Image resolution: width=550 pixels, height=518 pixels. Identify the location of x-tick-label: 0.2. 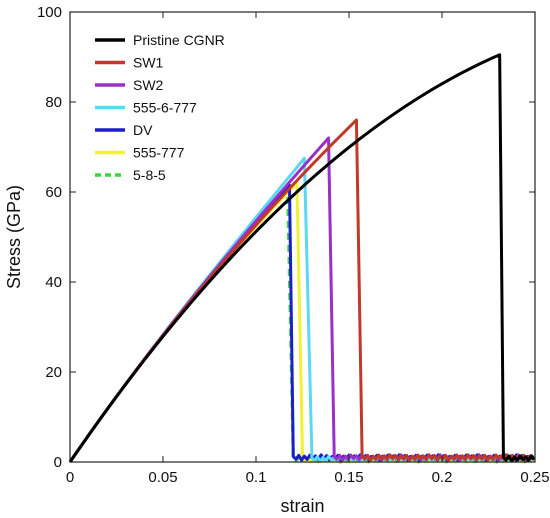
(442, 477).